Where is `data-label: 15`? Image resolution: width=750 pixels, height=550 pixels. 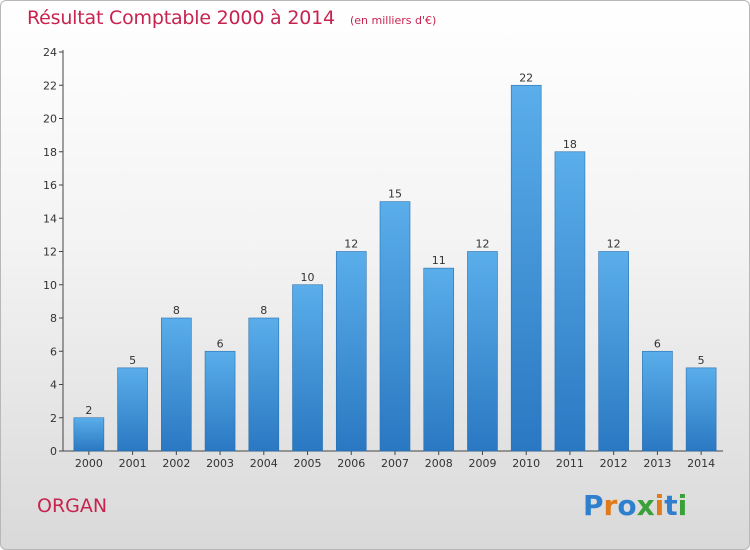 data-label: 15 is located at coordinates (395, 194).